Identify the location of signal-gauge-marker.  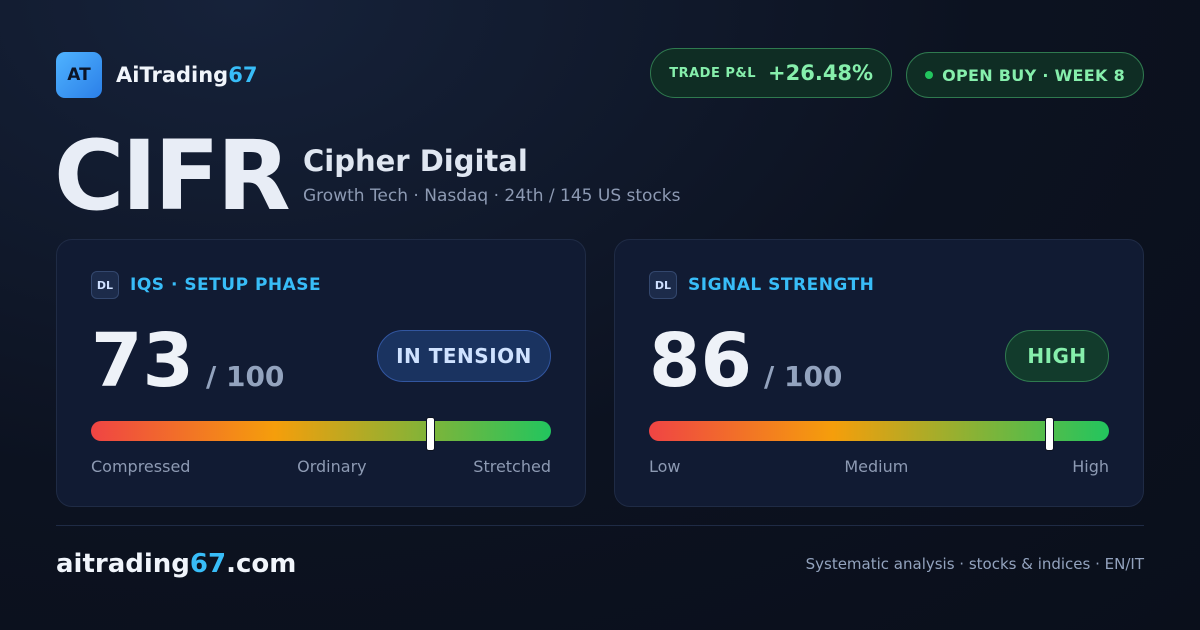
(1050, 434).